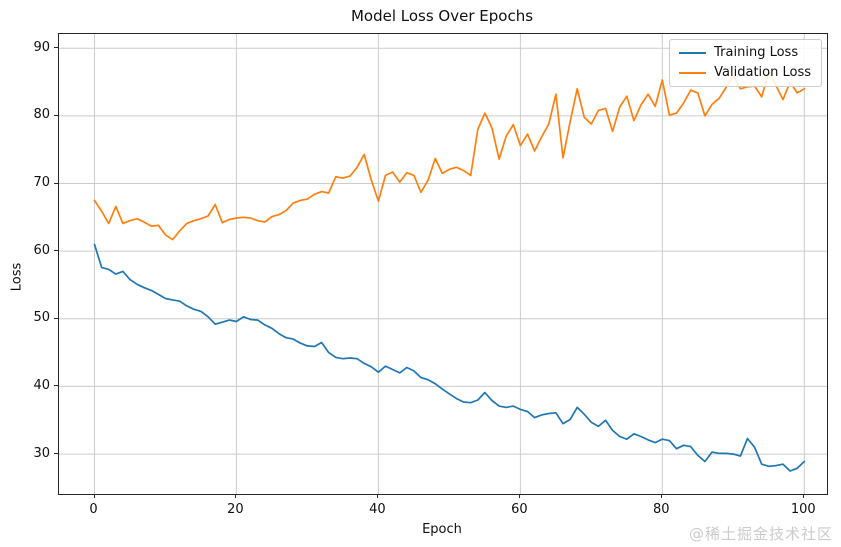 This screenshot has width=841, height=547. I want to click on x-tick-label: 100, so click(803, 509).